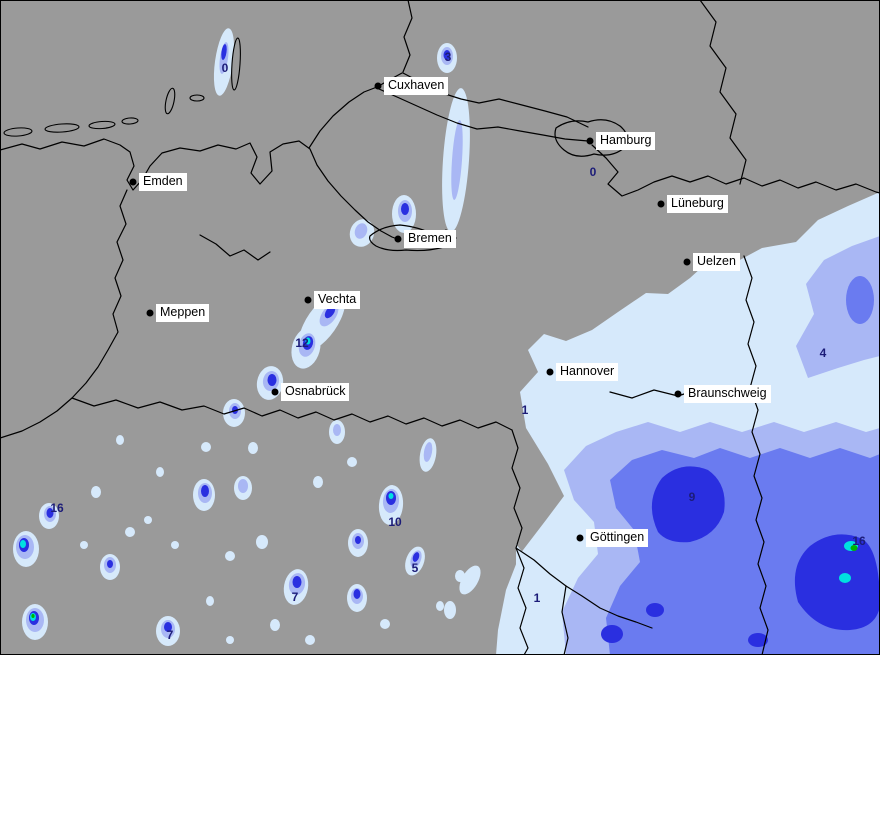  Describe the element at coordinates (395, 522) in the screenshot. I see `precip-value-label: 10` at that location.